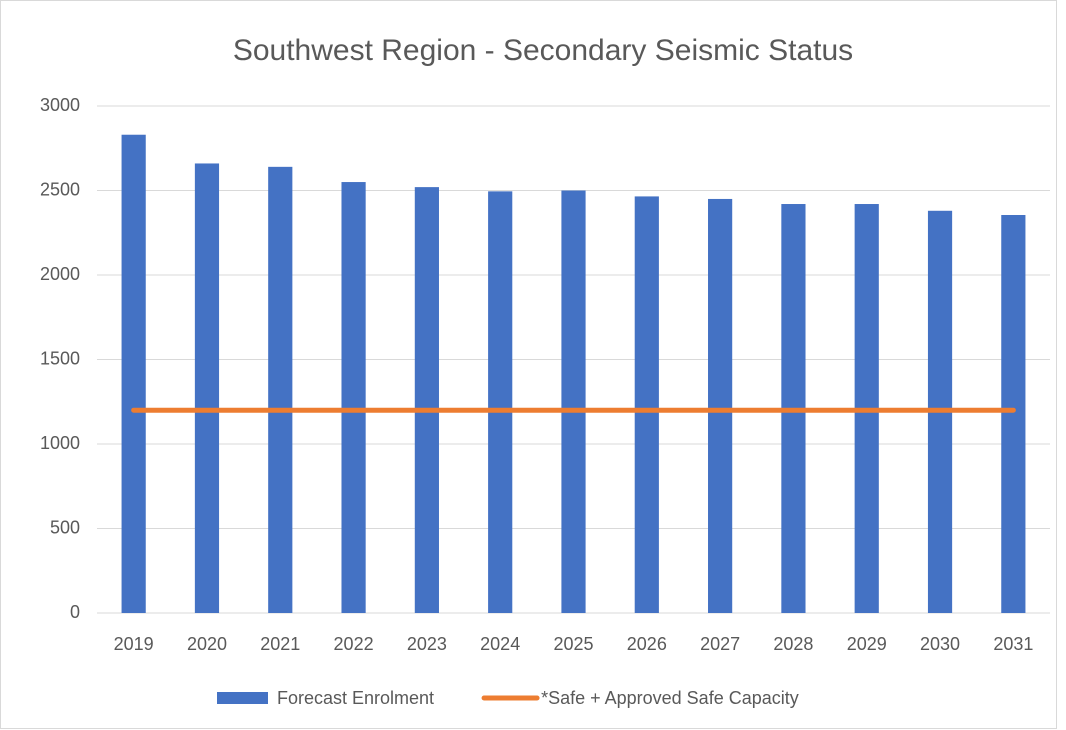 Image resolution: width=1066 pixels, height=730 pixels. I want to click on x-tick-label: 2028, so click(793, 644).